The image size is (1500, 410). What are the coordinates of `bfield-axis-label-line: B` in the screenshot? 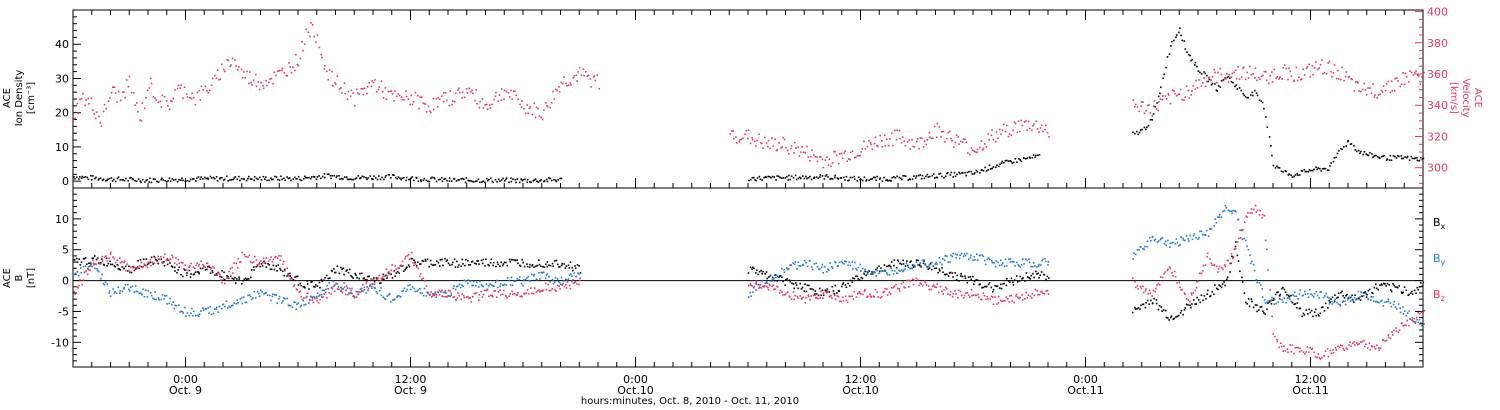 It's located at (19, 277).